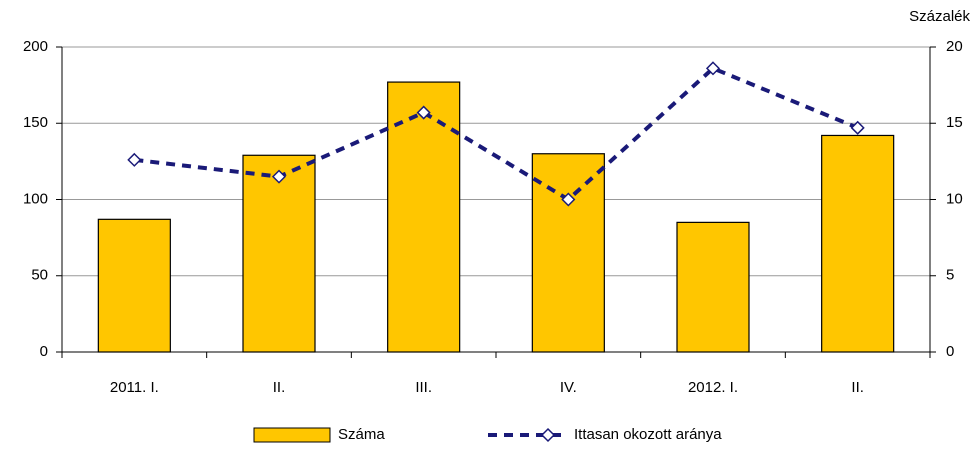  Describe the element at coordinates (939, 16) in the screenshot. I see `y2-axis-label: Százalék` at that location.